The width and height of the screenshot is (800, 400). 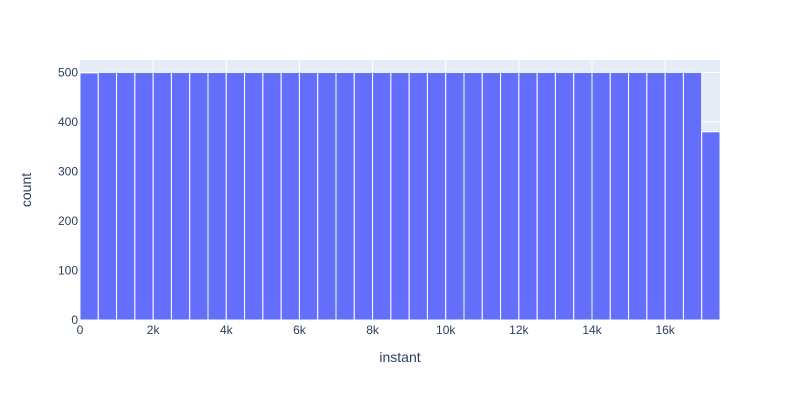 I want to click on x-tick-label: 12k, so click(x=519, y=330).